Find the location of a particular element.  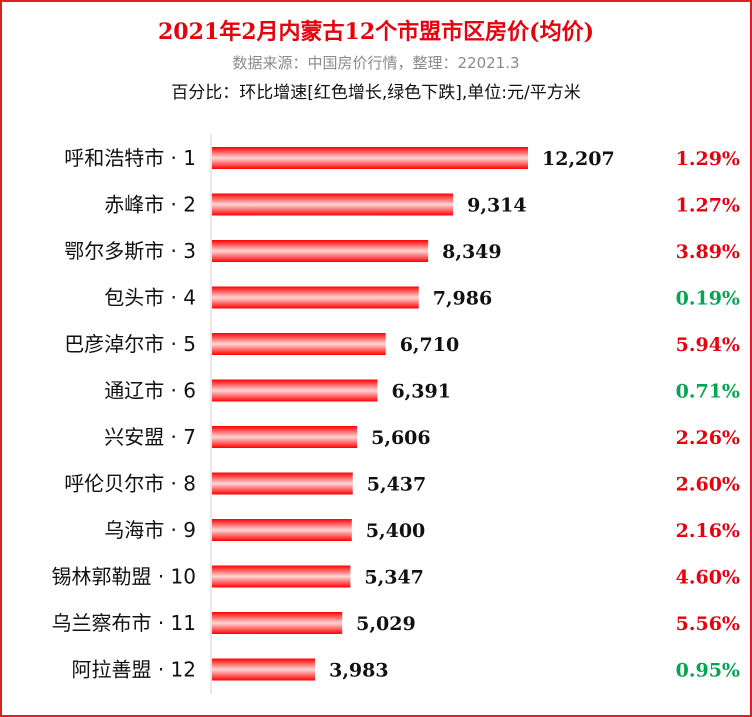

value-label: 12,207 is located at coordinates (578, 159).